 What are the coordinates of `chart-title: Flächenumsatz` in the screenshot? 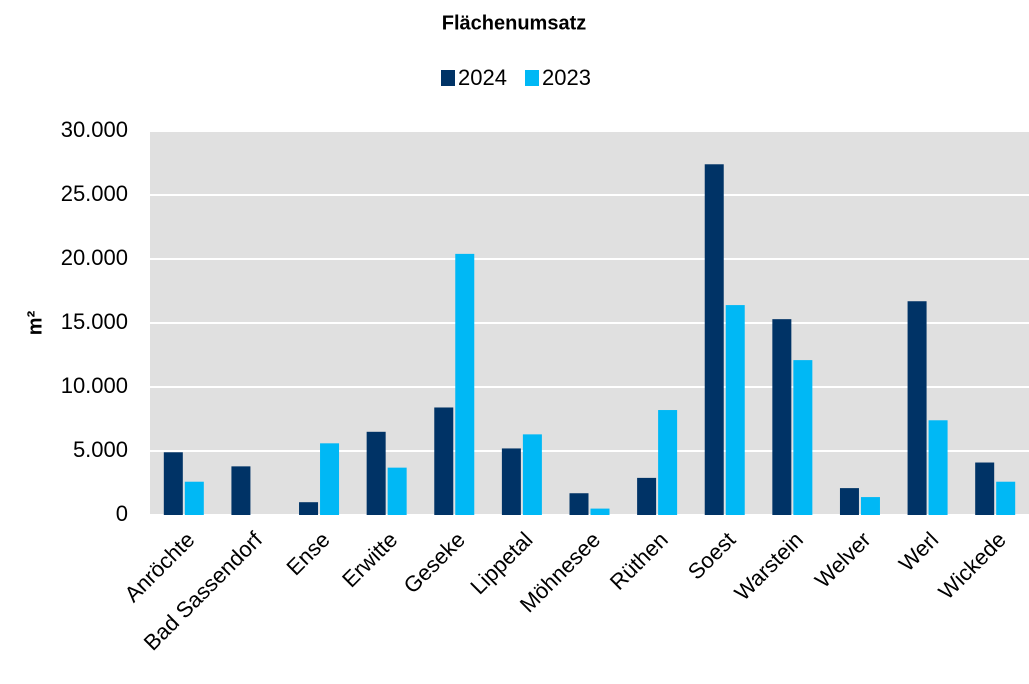 It's located at (514, 23).